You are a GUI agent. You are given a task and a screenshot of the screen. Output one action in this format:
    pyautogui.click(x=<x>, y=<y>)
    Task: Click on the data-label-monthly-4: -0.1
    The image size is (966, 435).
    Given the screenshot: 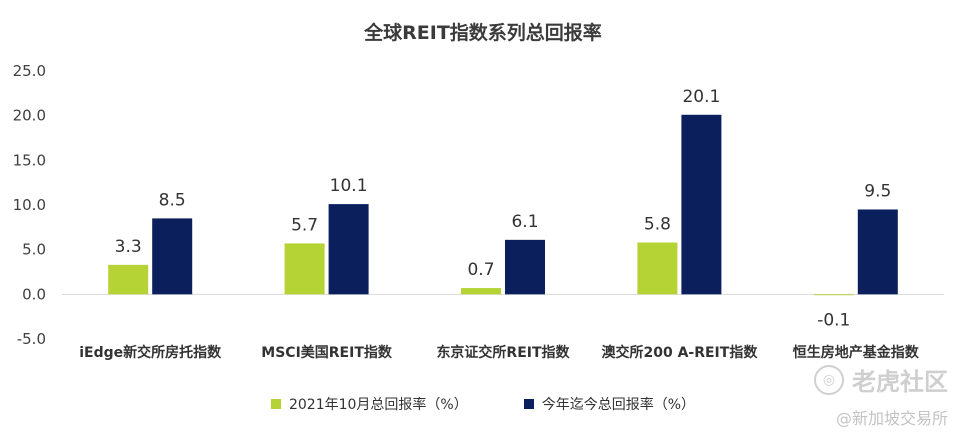 What is the action you would take?
    pyautogui.click(x=833, y=320)
    